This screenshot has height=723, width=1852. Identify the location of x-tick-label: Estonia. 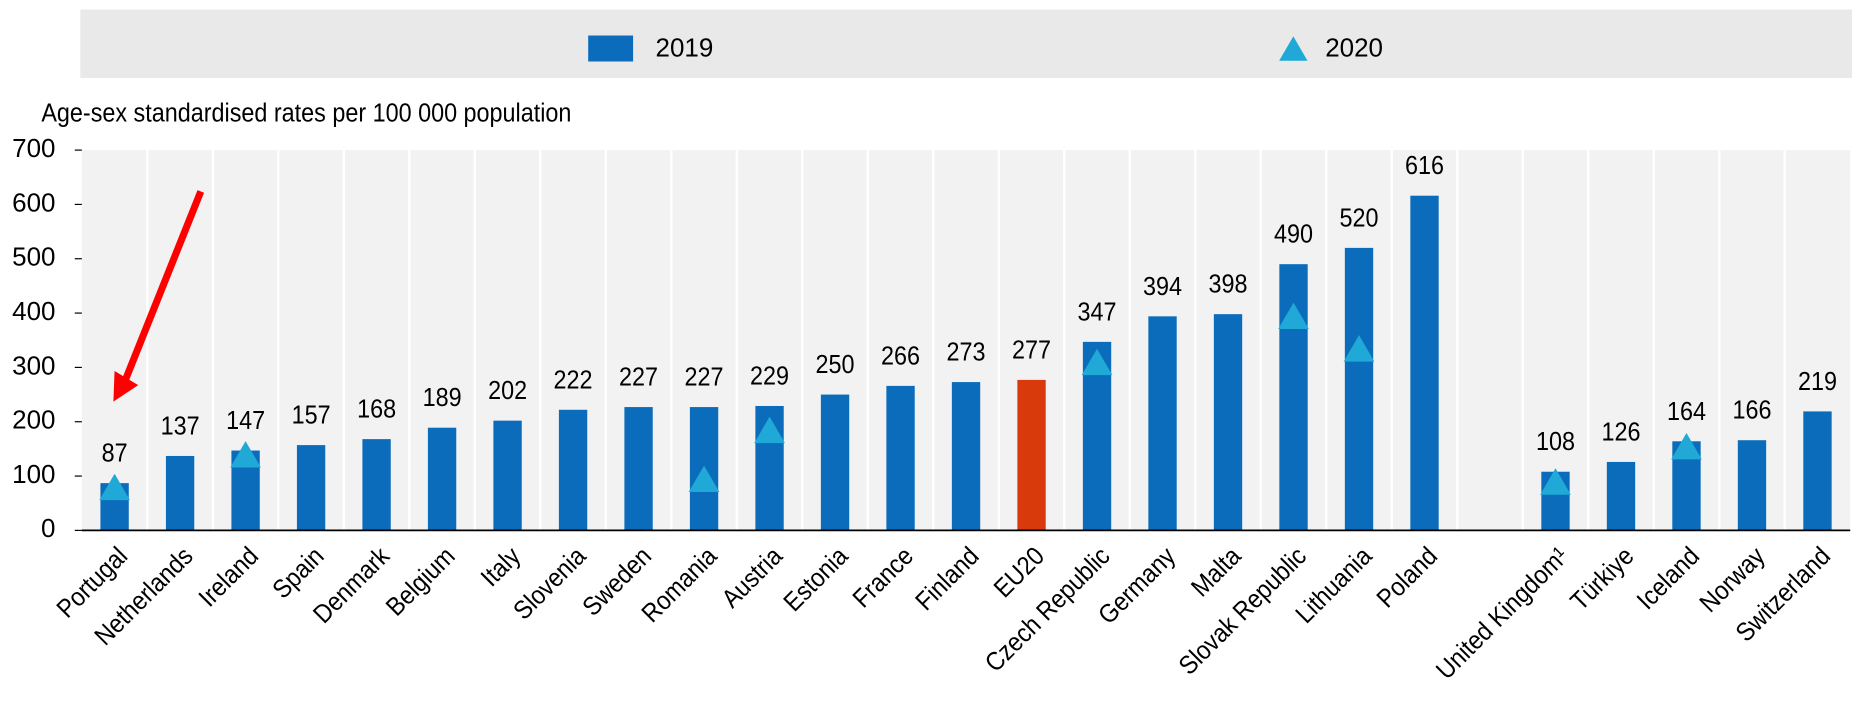
(816, 579).